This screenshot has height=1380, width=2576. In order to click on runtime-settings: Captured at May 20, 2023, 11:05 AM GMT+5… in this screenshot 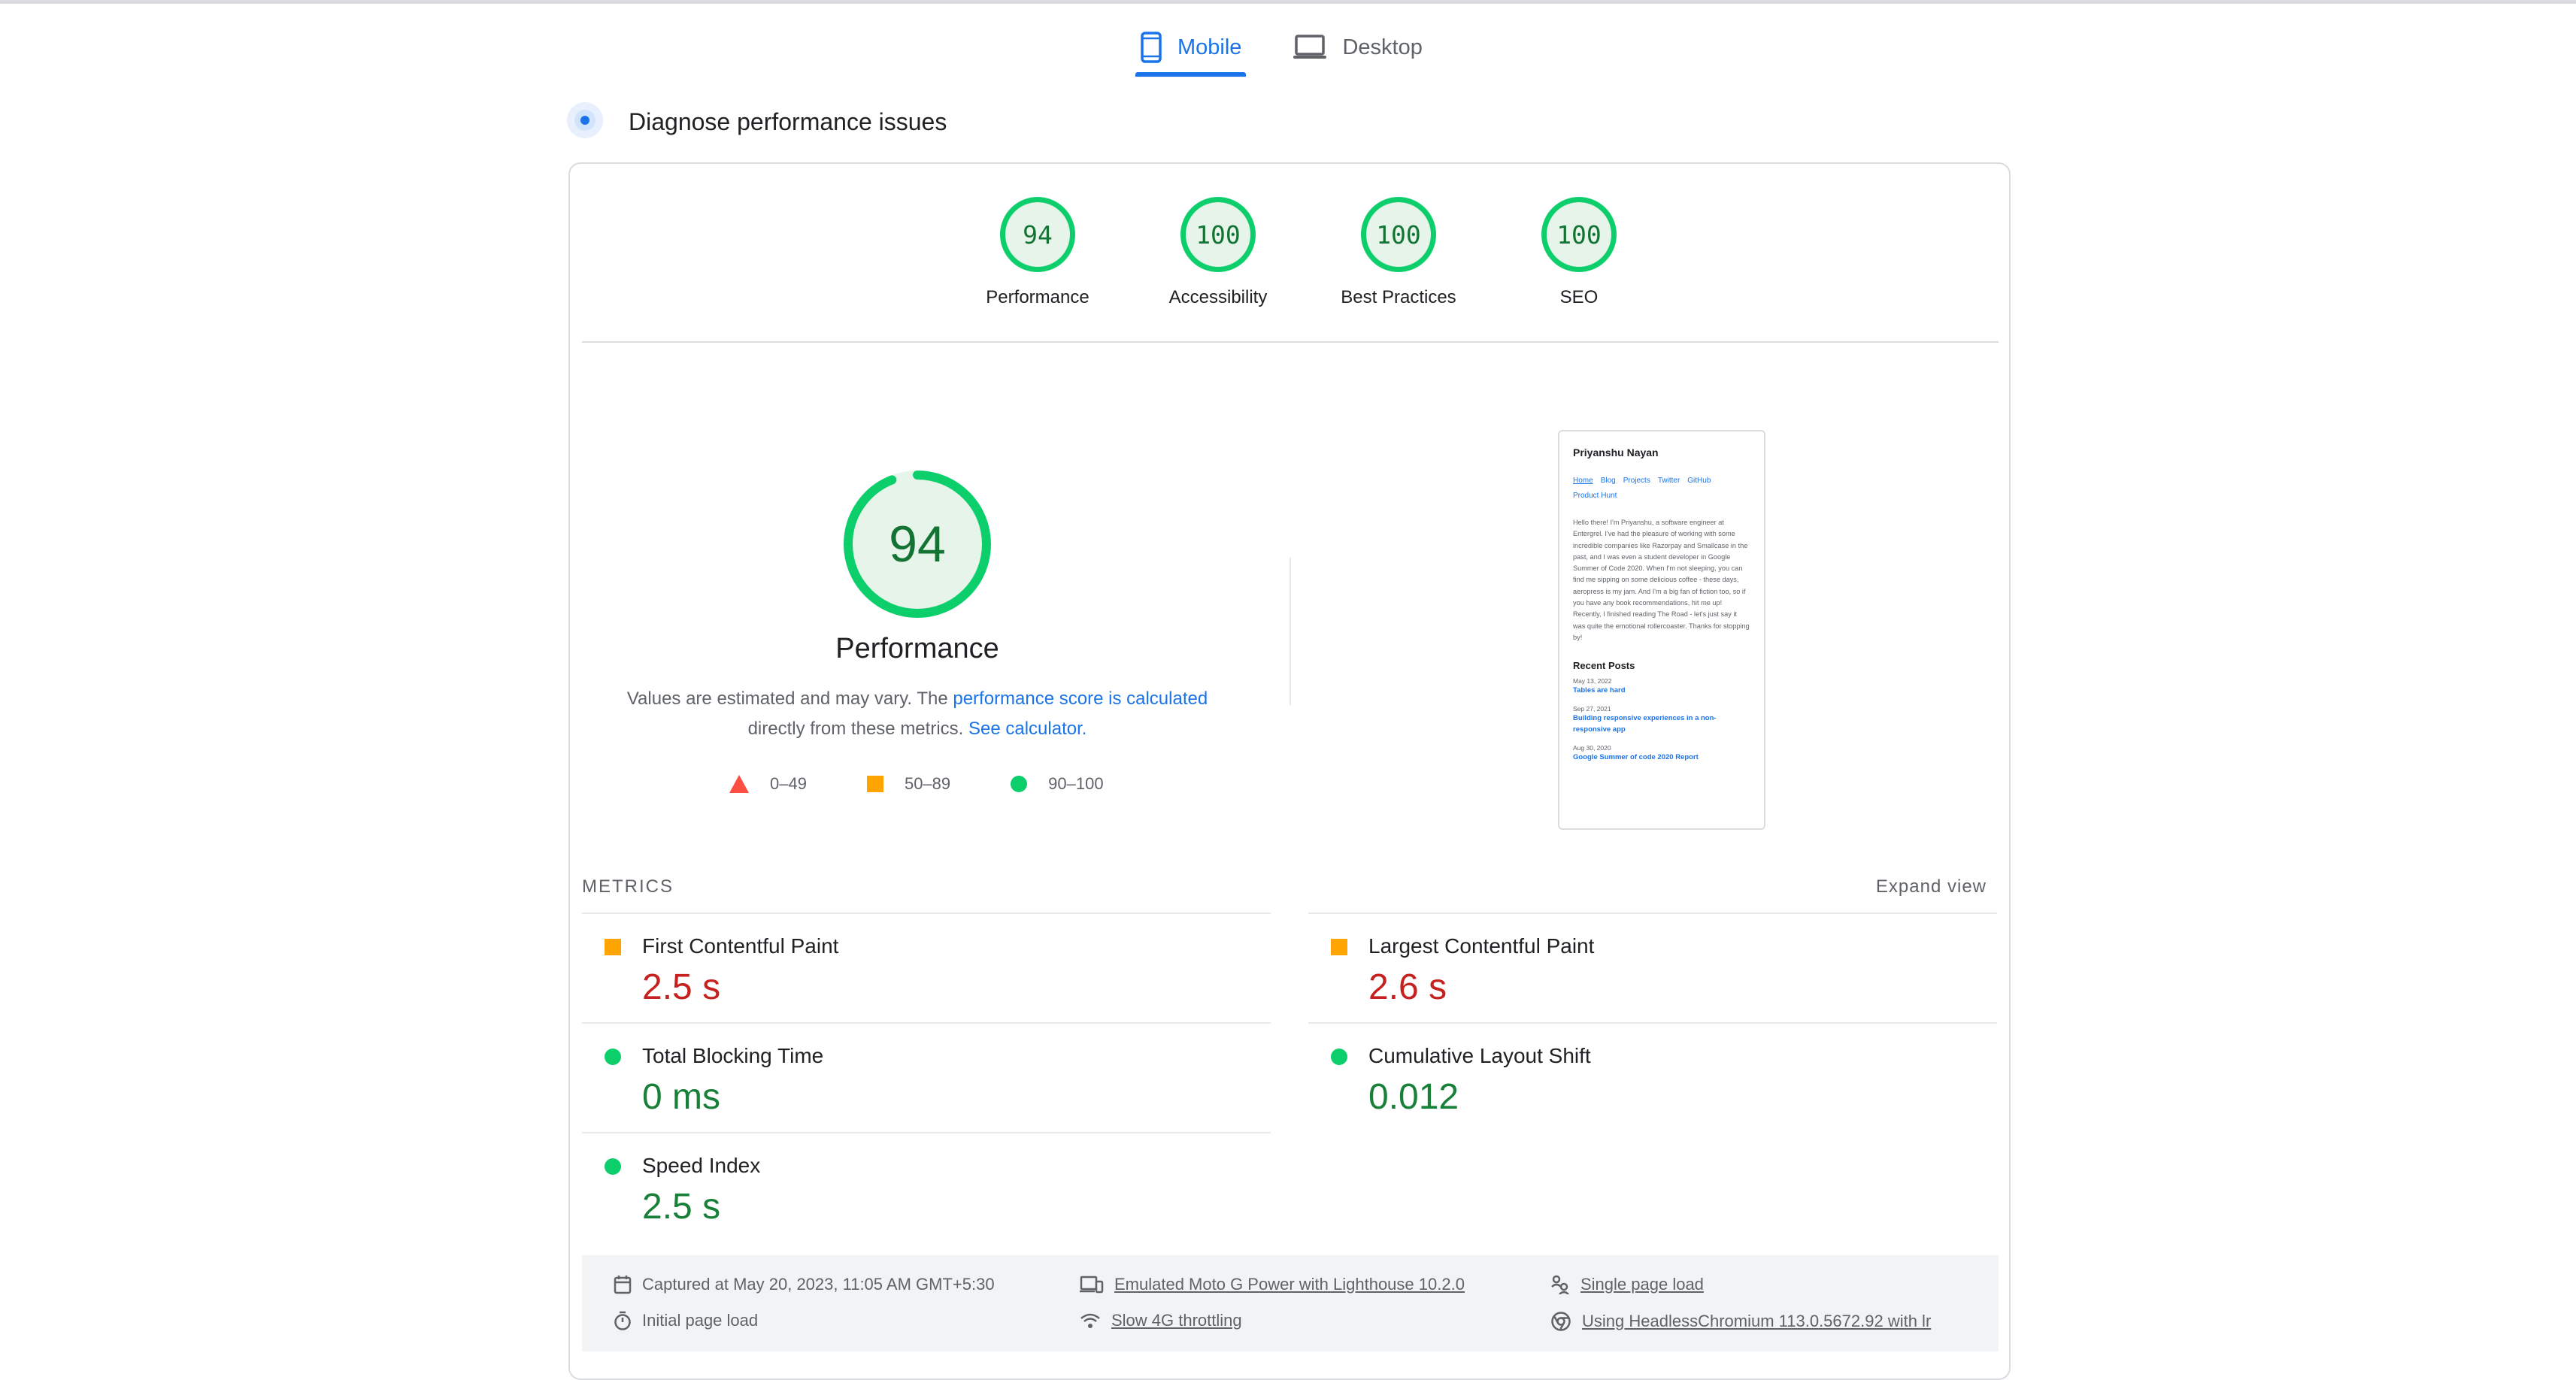, I will do `click(1290, 1303)`.